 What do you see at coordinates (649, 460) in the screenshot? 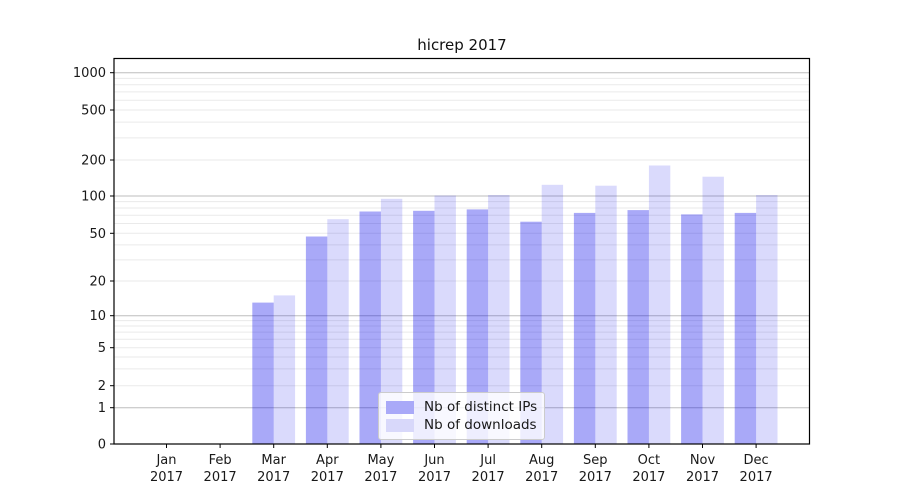
I see `x-tick-label-month: Oct` at bounding box center [649, 460].